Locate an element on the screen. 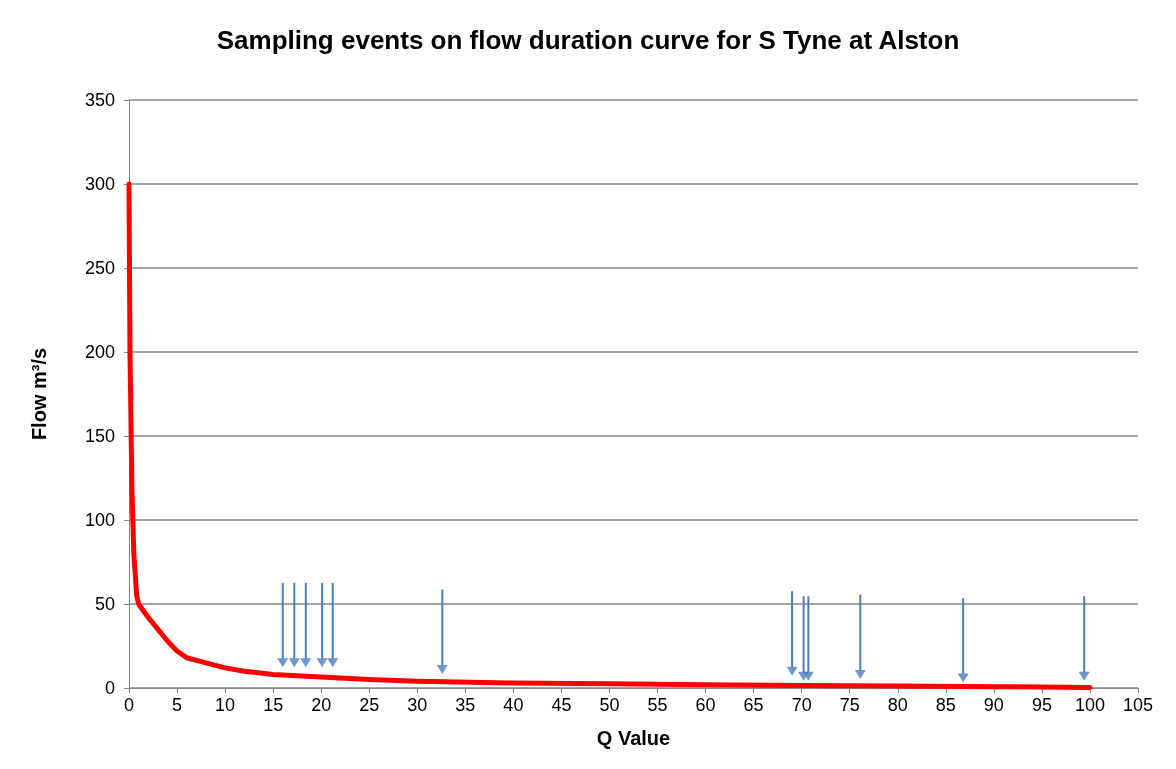 The width and height of the screenshot is (1176, 769). x-tick-label: 0 is located at coordinates (129, 705).